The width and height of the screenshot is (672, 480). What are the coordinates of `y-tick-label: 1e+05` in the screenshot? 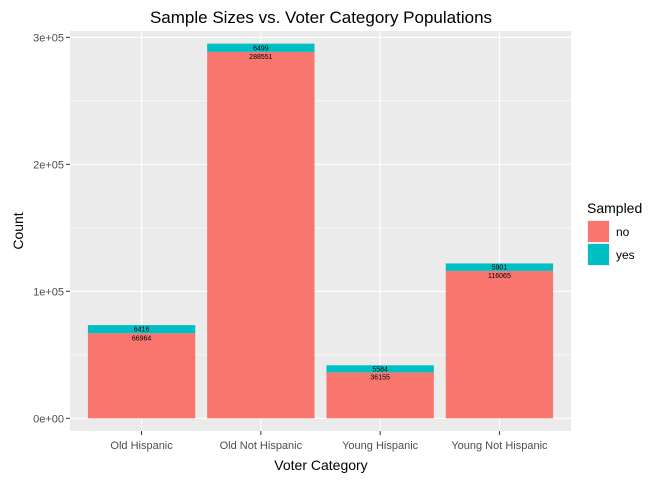 It's located at (48, 292).